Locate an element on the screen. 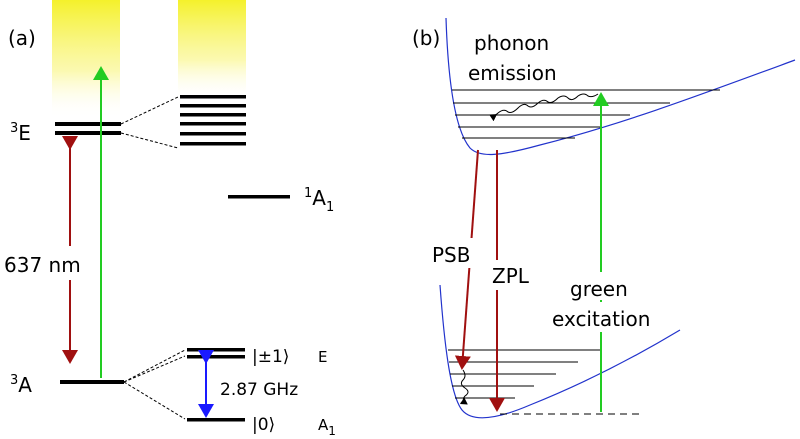  conduction-band-glow is located at coordinates (86, 59).